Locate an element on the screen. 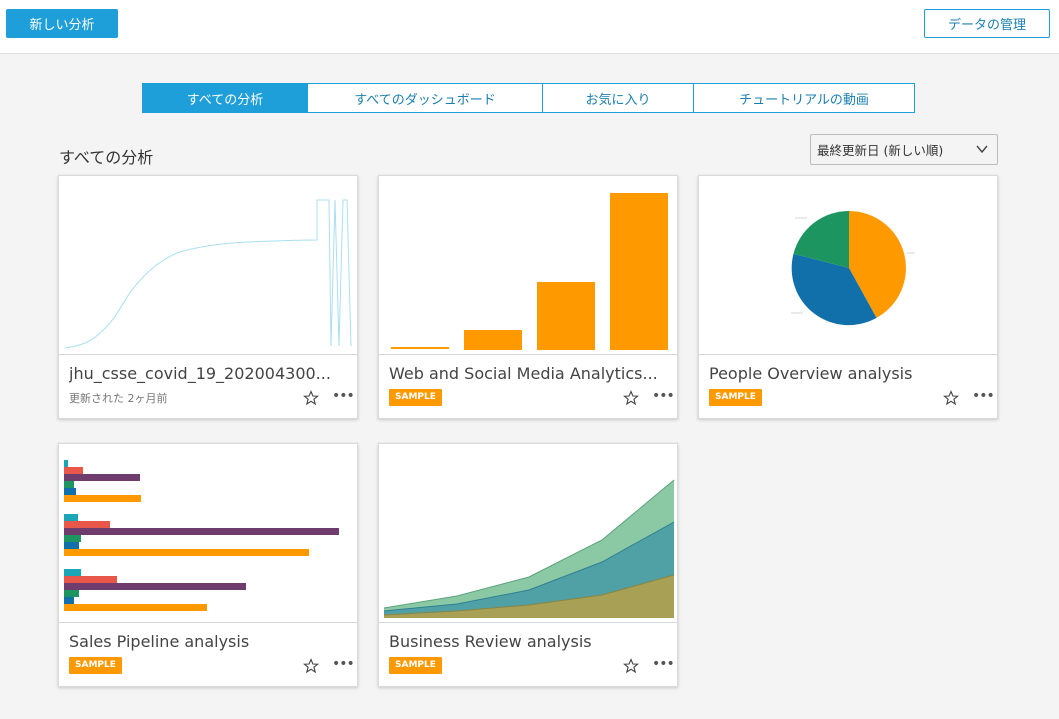 The width and height of the screenshot is (1059, 719). card-updated-text: 更新された 2ヶ月前 is located at coordinates (118, 398).